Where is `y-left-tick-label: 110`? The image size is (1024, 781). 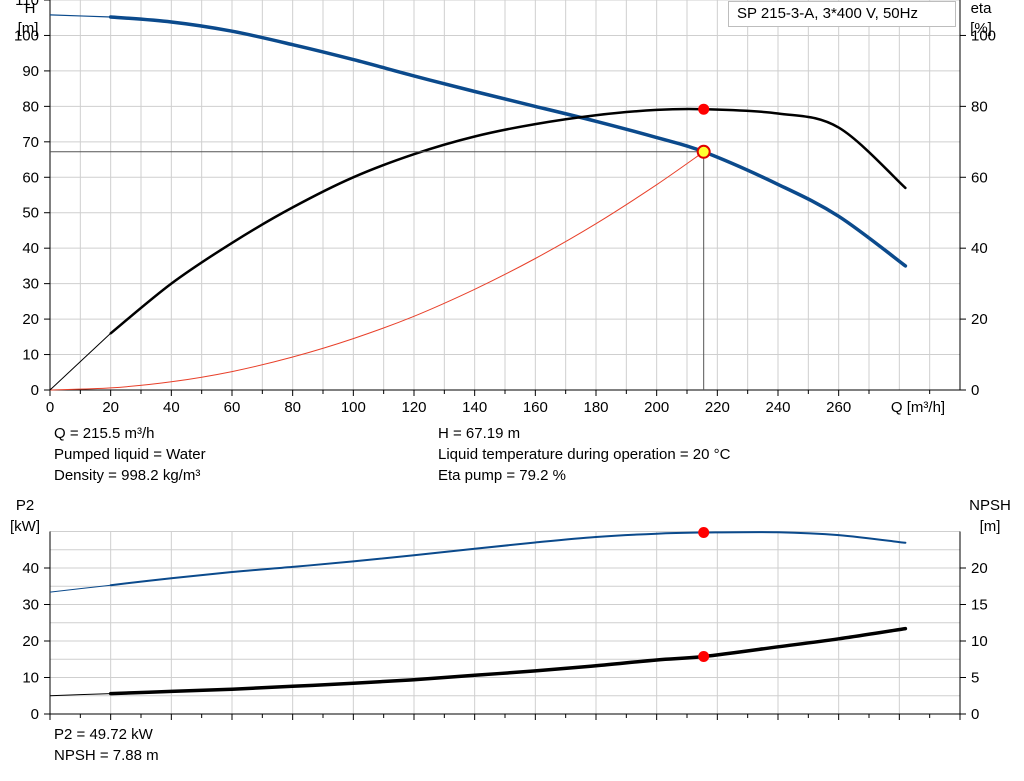 y-left-tick-label: 110 is located at coordinates (27, 4).